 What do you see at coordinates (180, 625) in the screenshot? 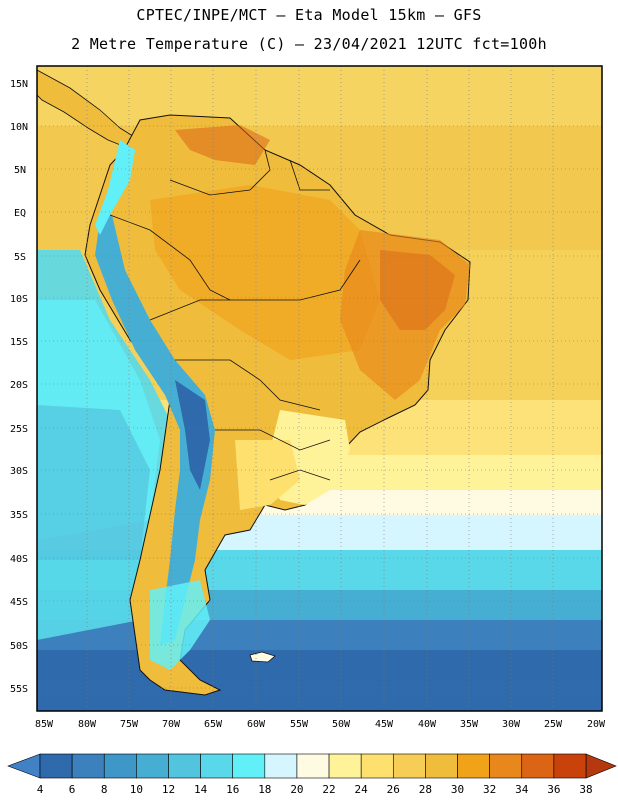
I see `patagonia-cool` at bounding box center [180, 625].